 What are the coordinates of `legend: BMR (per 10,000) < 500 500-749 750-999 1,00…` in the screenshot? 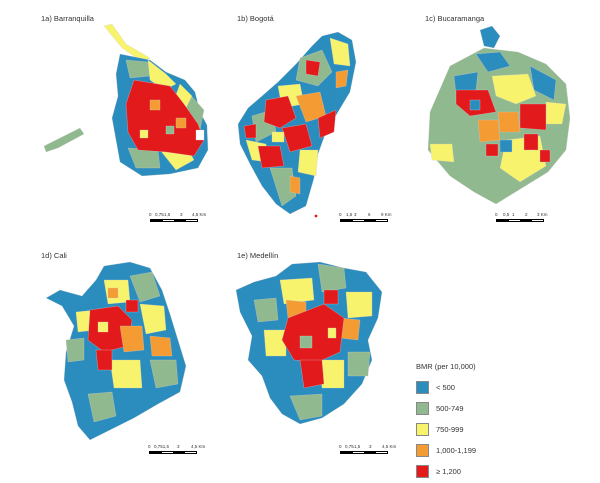 It's located at (476, 422).